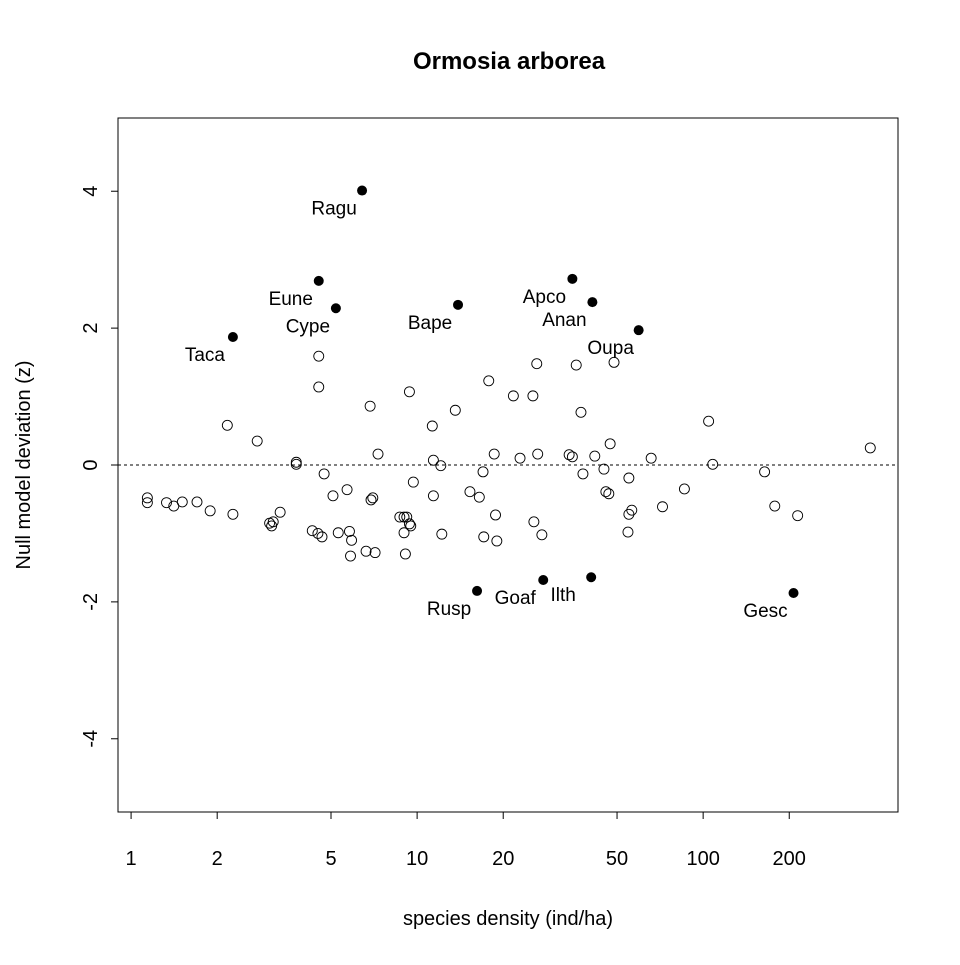  Describe the element at coordinates (417, 859) in the screenshot. I see `x-tick-label: 10` at that location.